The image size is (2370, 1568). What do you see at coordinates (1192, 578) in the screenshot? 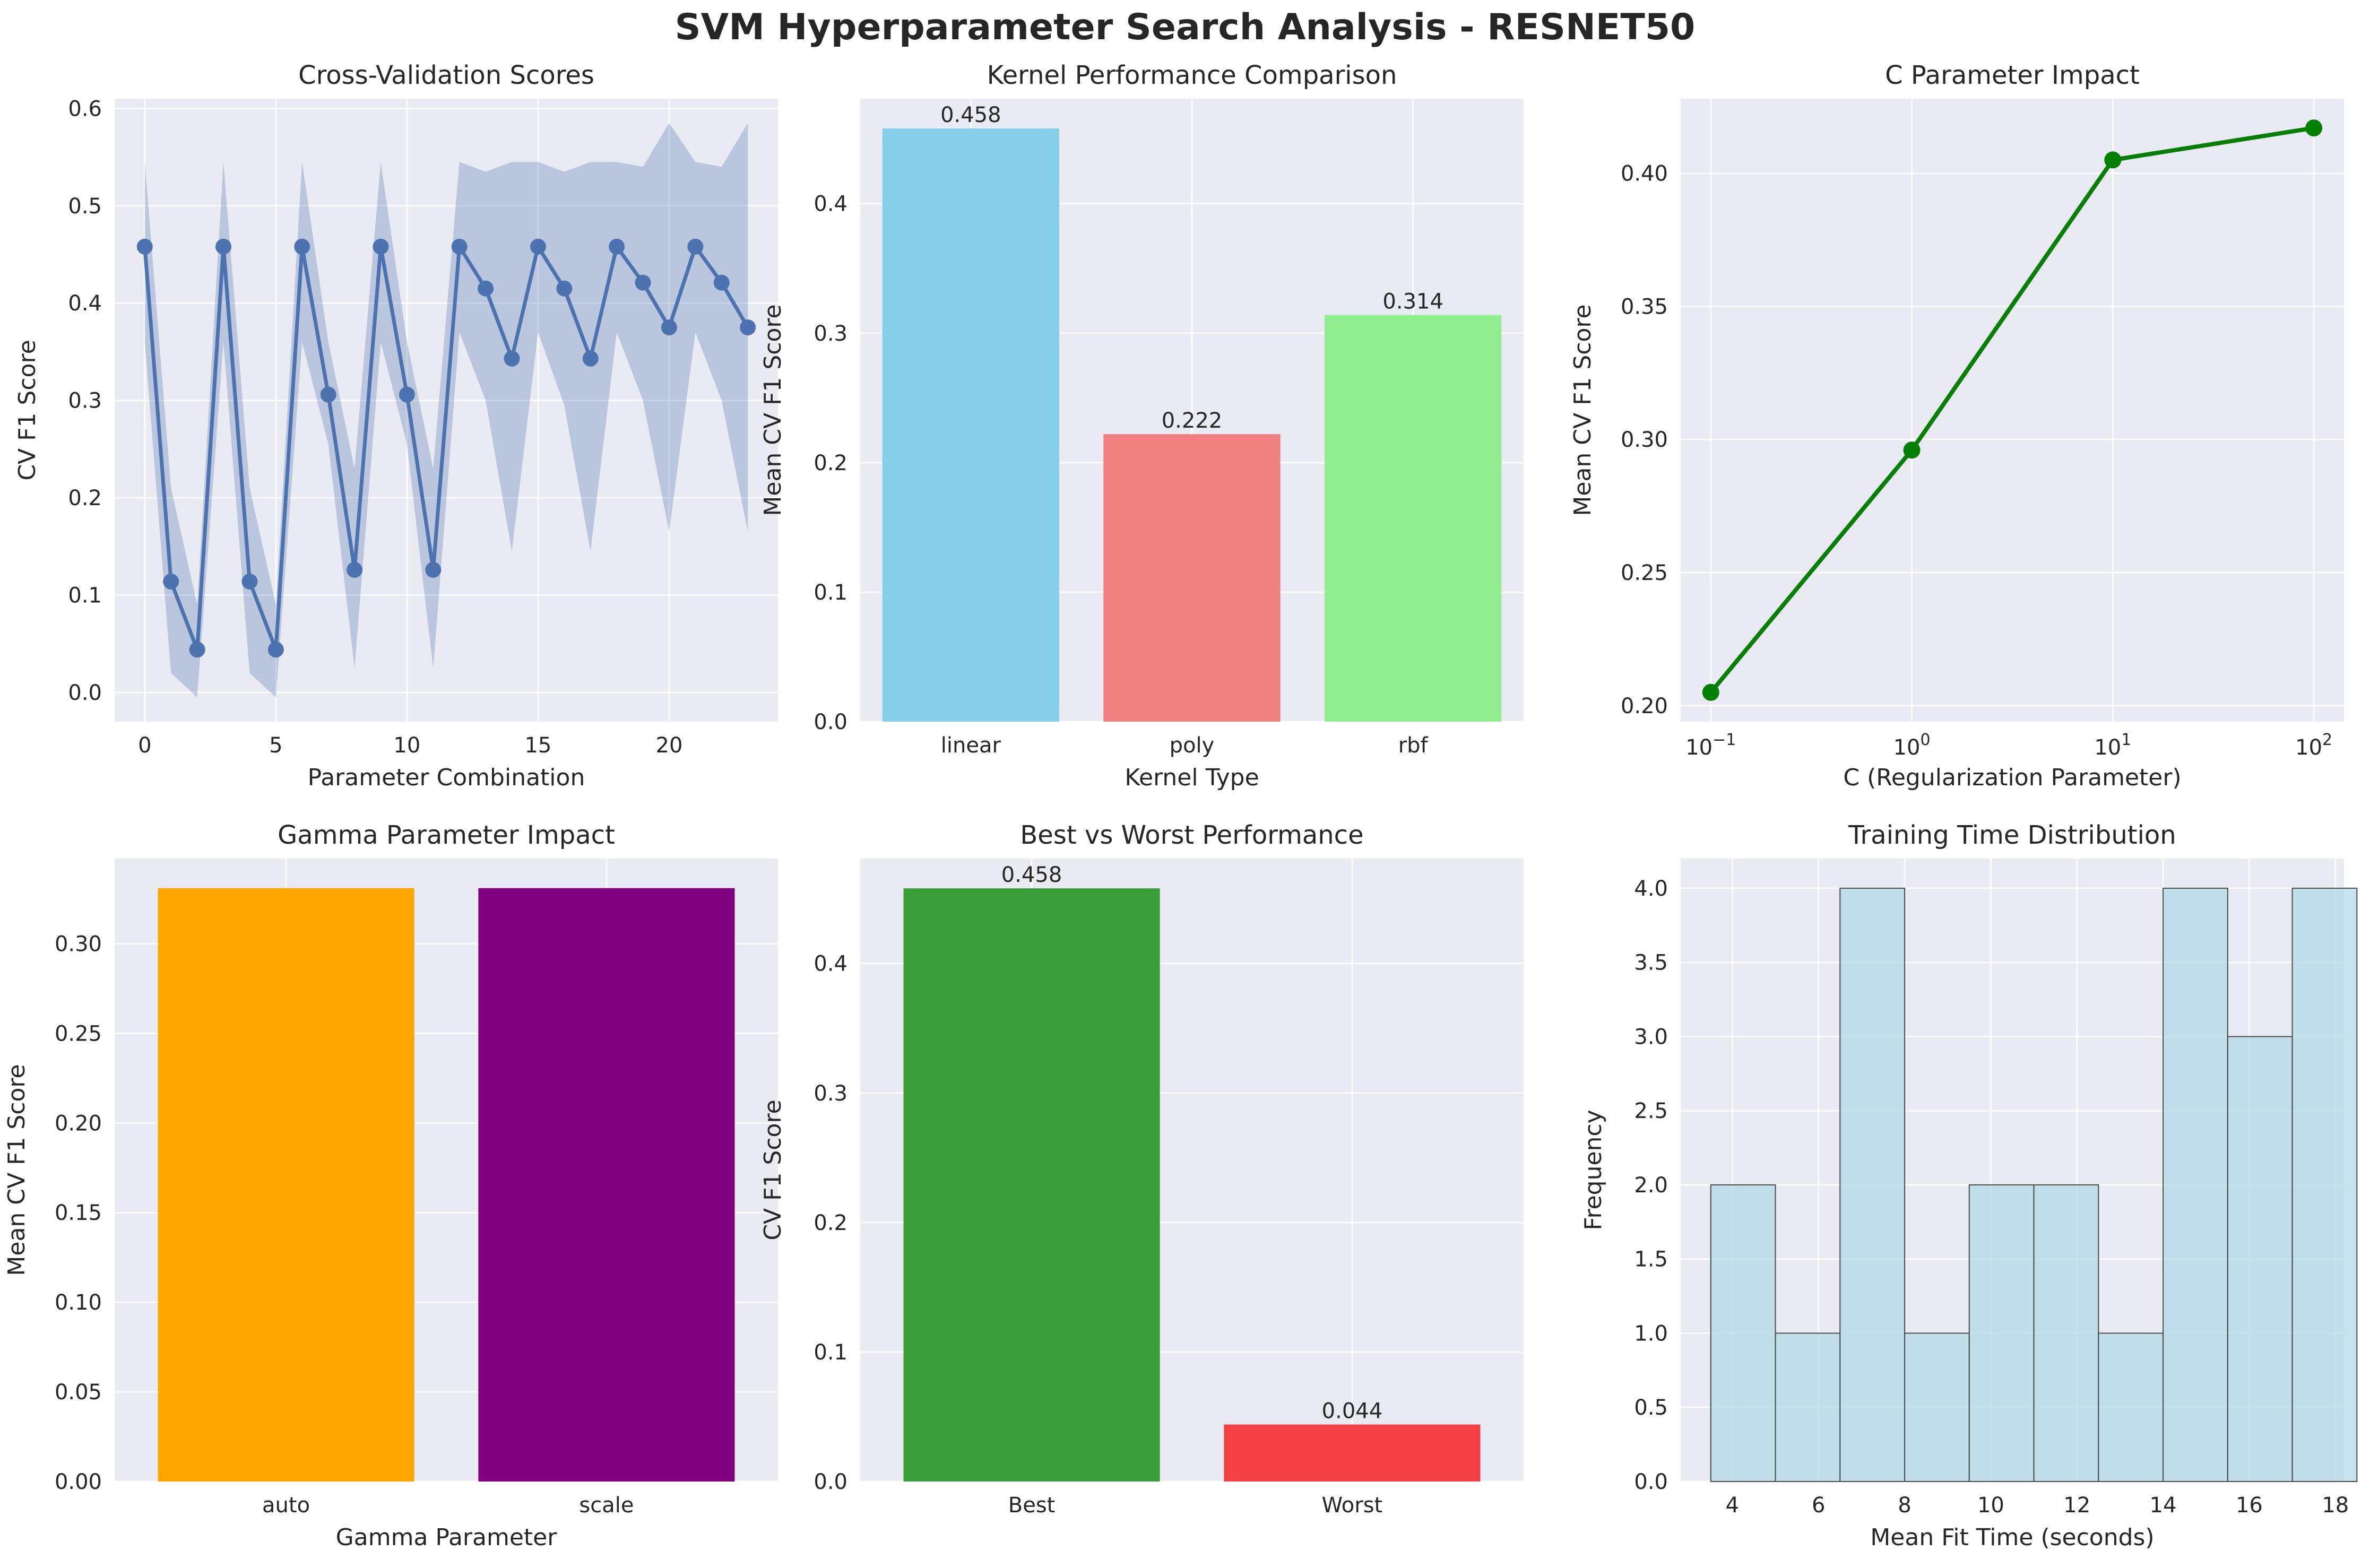
I see `bar-poly` at bounding box center [1192, 578].